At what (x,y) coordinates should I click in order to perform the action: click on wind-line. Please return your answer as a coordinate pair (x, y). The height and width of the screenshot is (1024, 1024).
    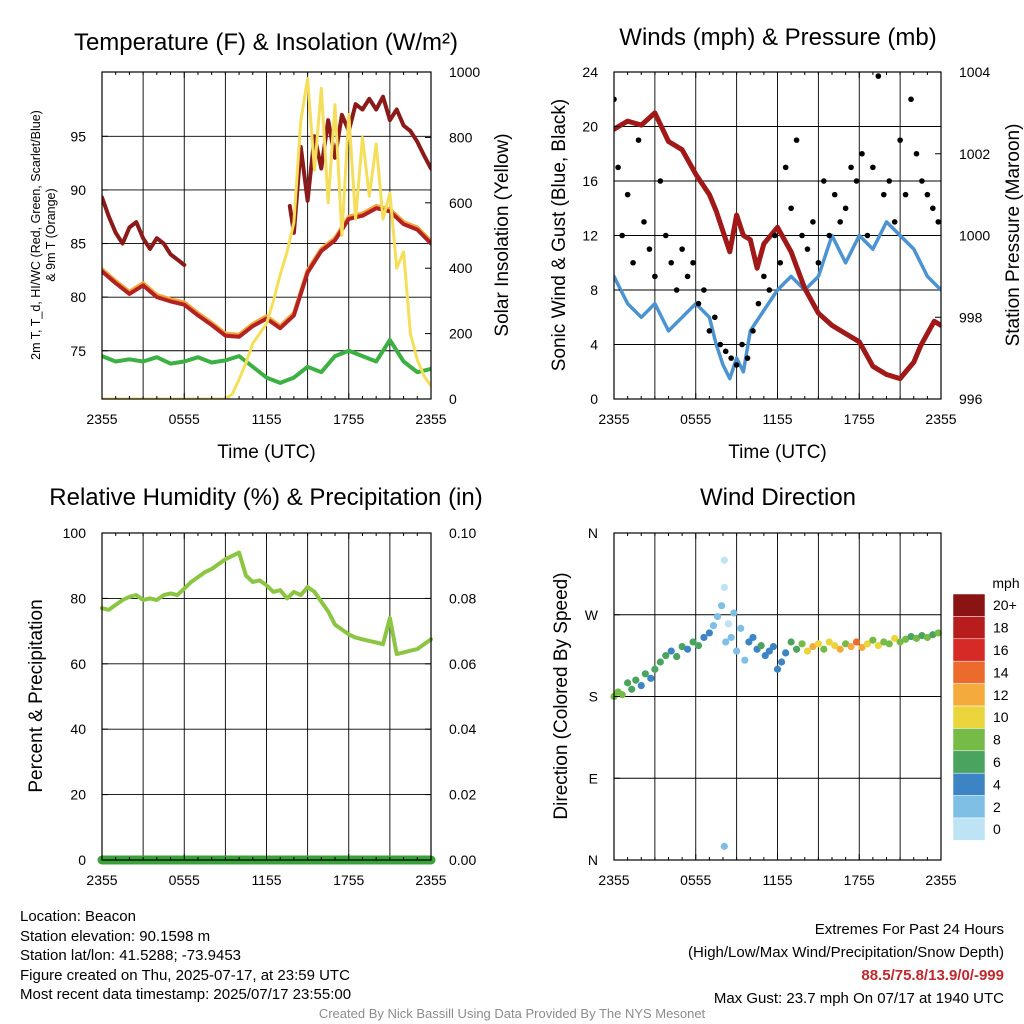
    Looking at the image, I should click on (777, 300).